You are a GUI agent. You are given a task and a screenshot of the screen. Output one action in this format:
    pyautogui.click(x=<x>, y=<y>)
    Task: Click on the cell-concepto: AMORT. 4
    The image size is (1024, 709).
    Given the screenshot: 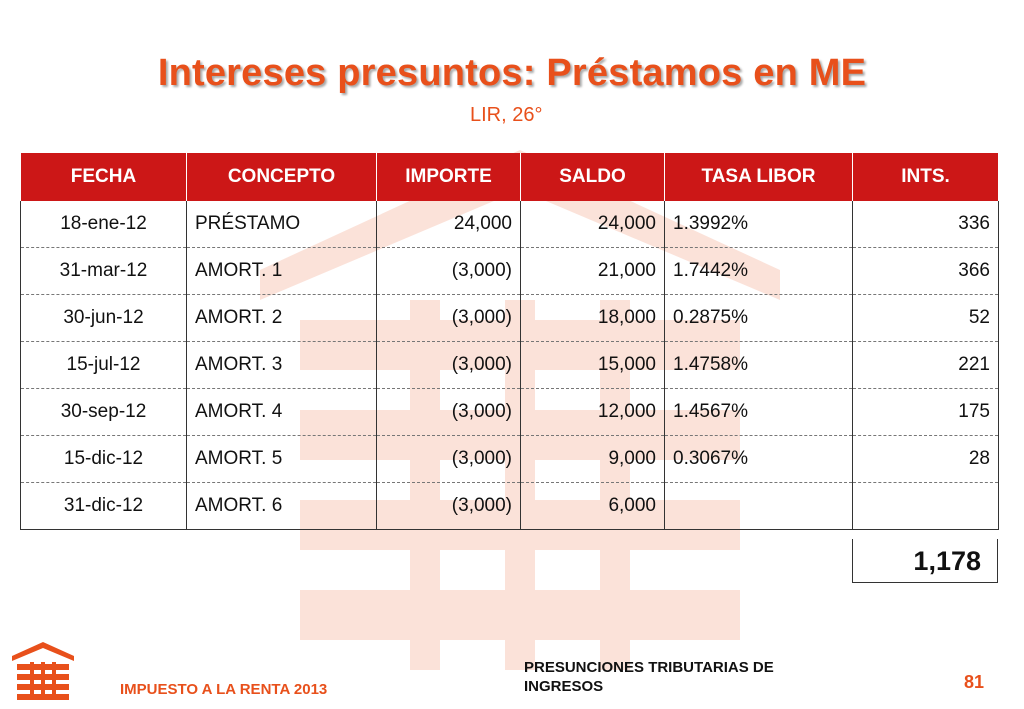 What is the action you would take?
    pyautogui.click(x=281, y=412)
    